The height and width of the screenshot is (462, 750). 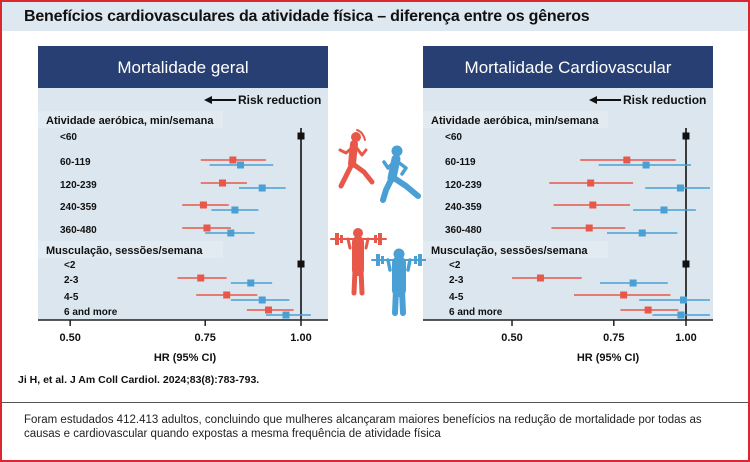 What do you see at coordinates (375, 402) in the screenshot?
I see `divider` at bounding box center [375, 402].